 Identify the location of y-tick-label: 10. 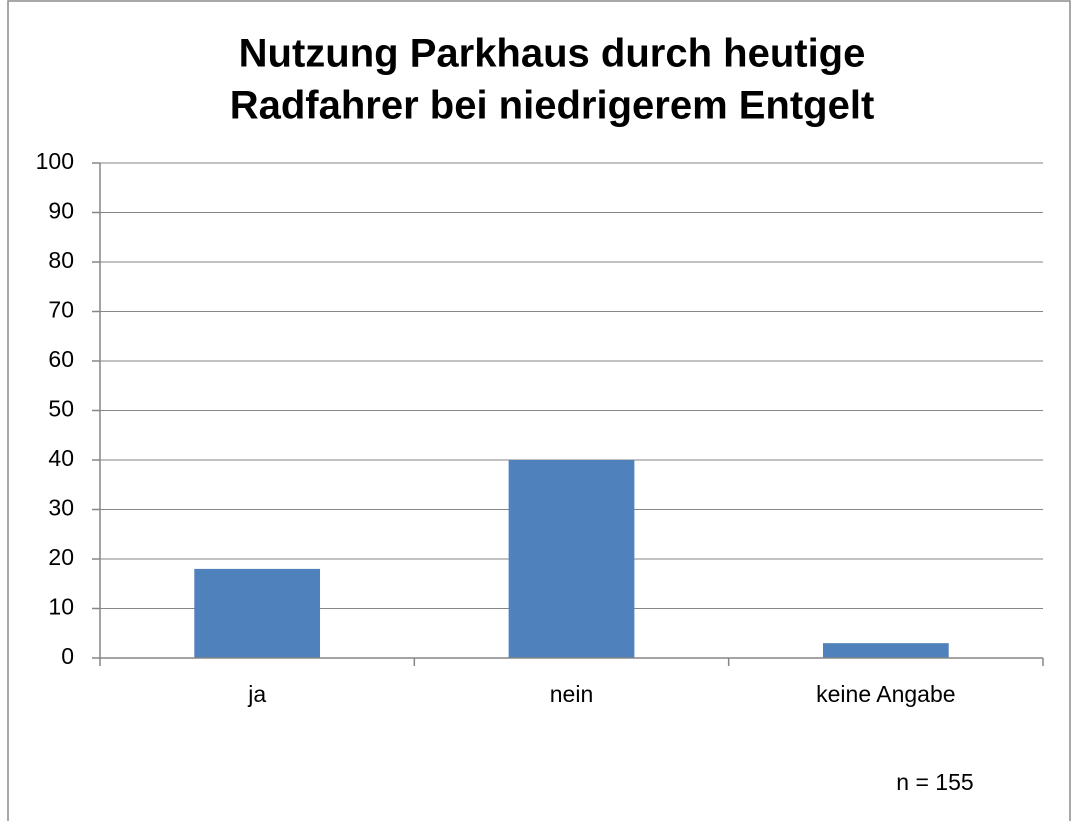
(61, 607).